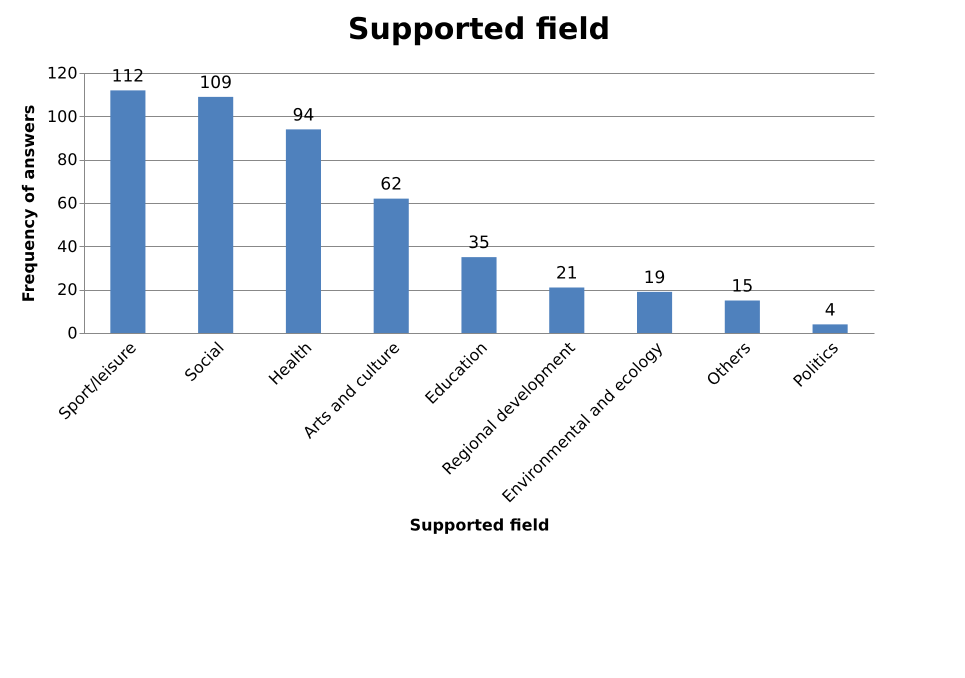 This screenshot has width=965, height=678. What do you see at coordinates (62, 73) in the screenshot?
I see `y-tick-label: 120` at bounding box center [62, 73].